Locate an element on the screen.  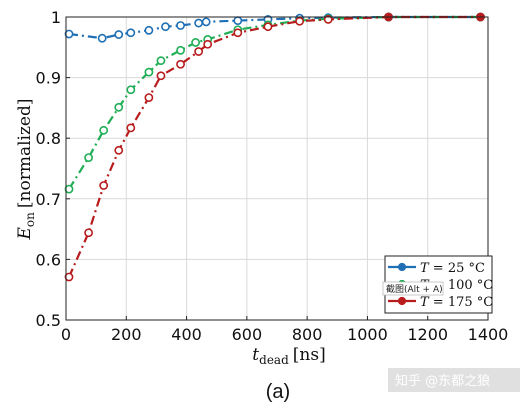
x-axis-label-unit: [ns] is located at coordinates (309, 355).